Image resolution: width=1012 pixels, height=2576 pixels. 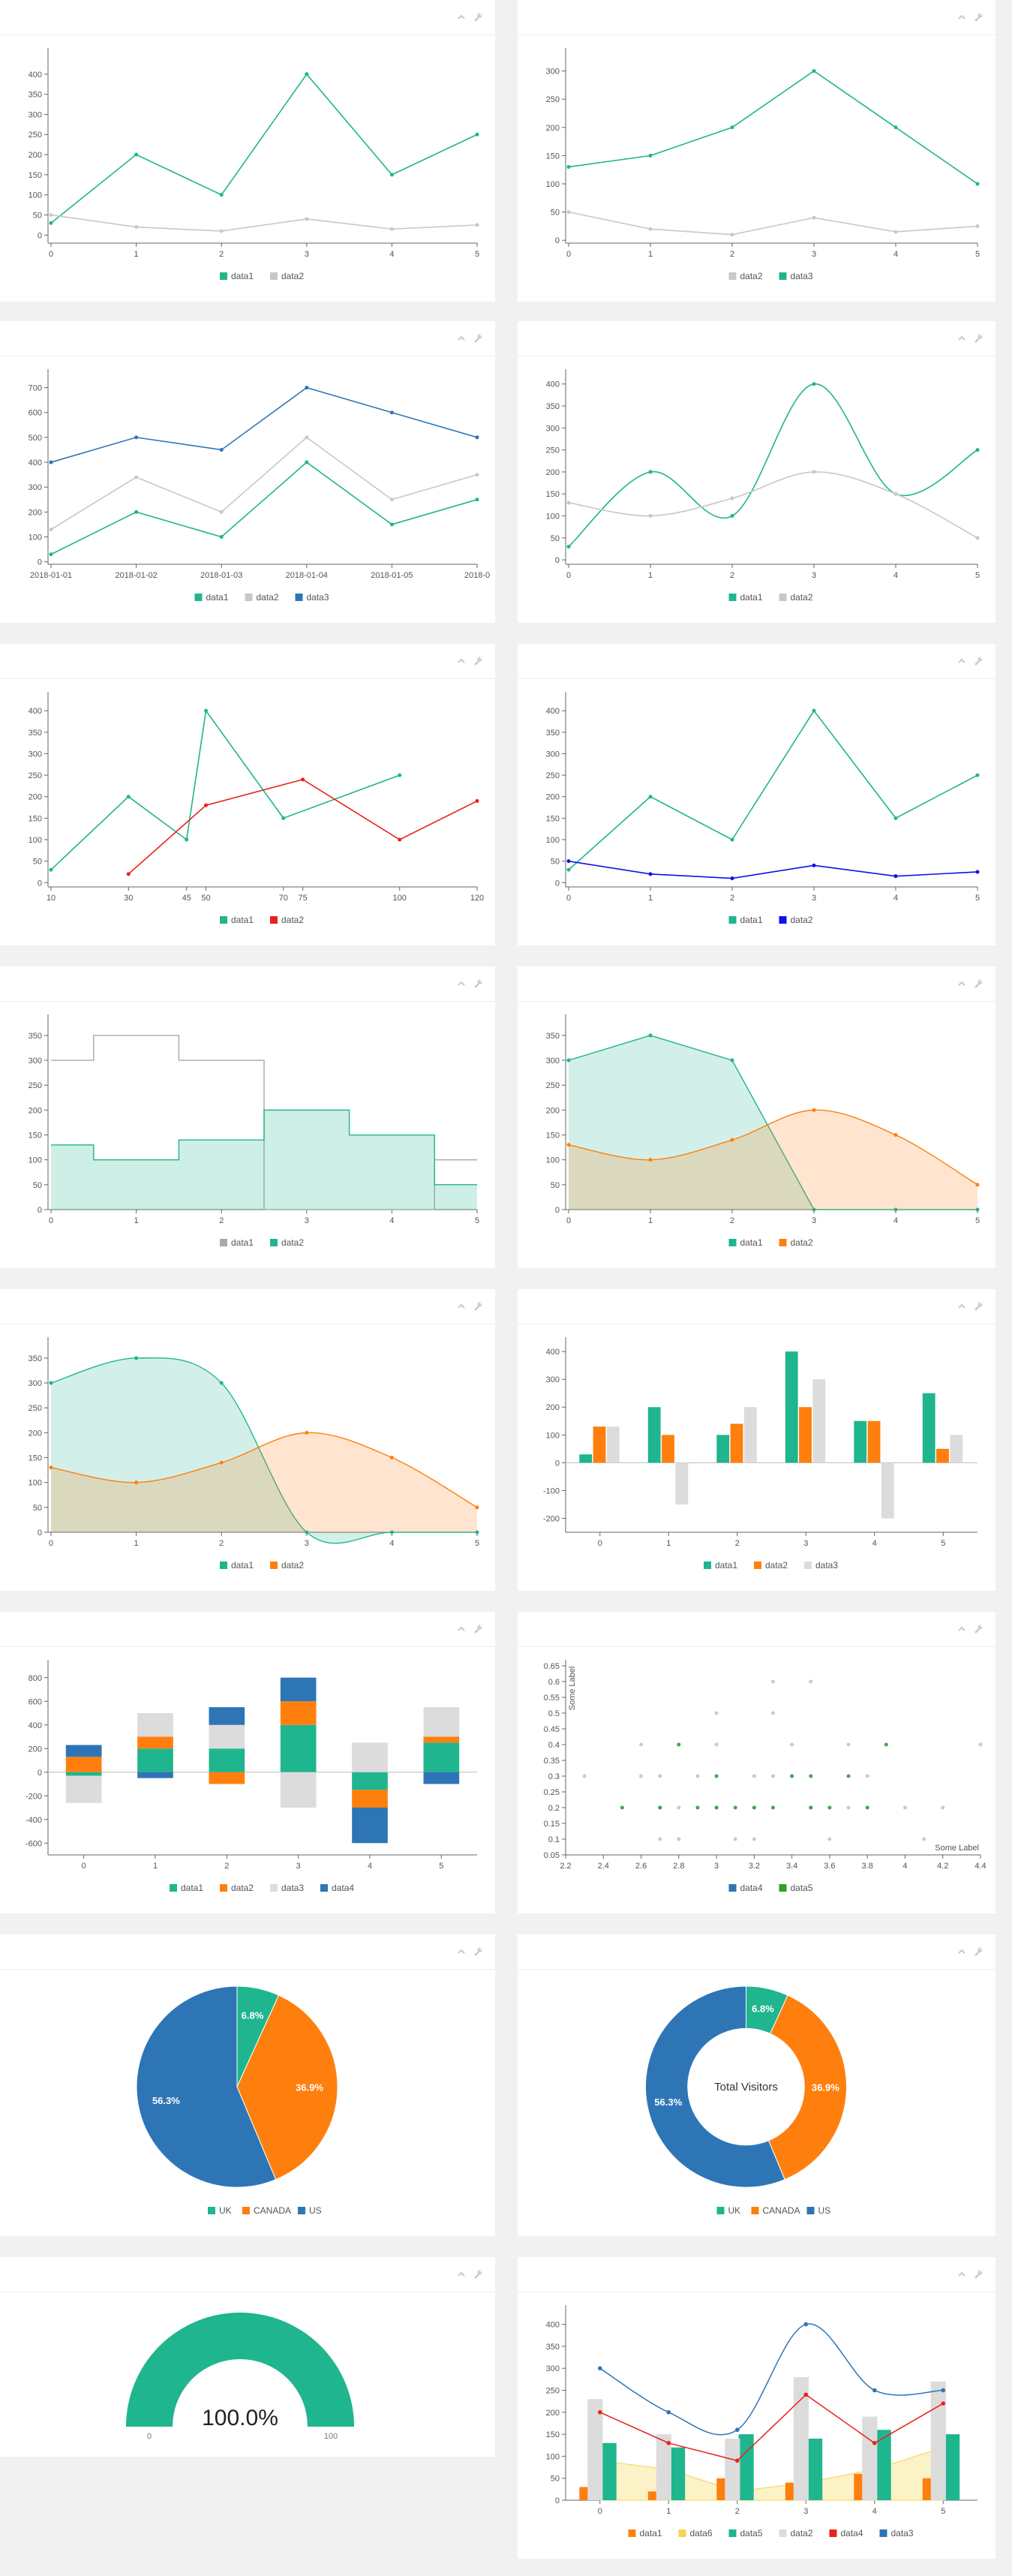 I want to click on y-tick-label: 50, so click(x=555, y=538).